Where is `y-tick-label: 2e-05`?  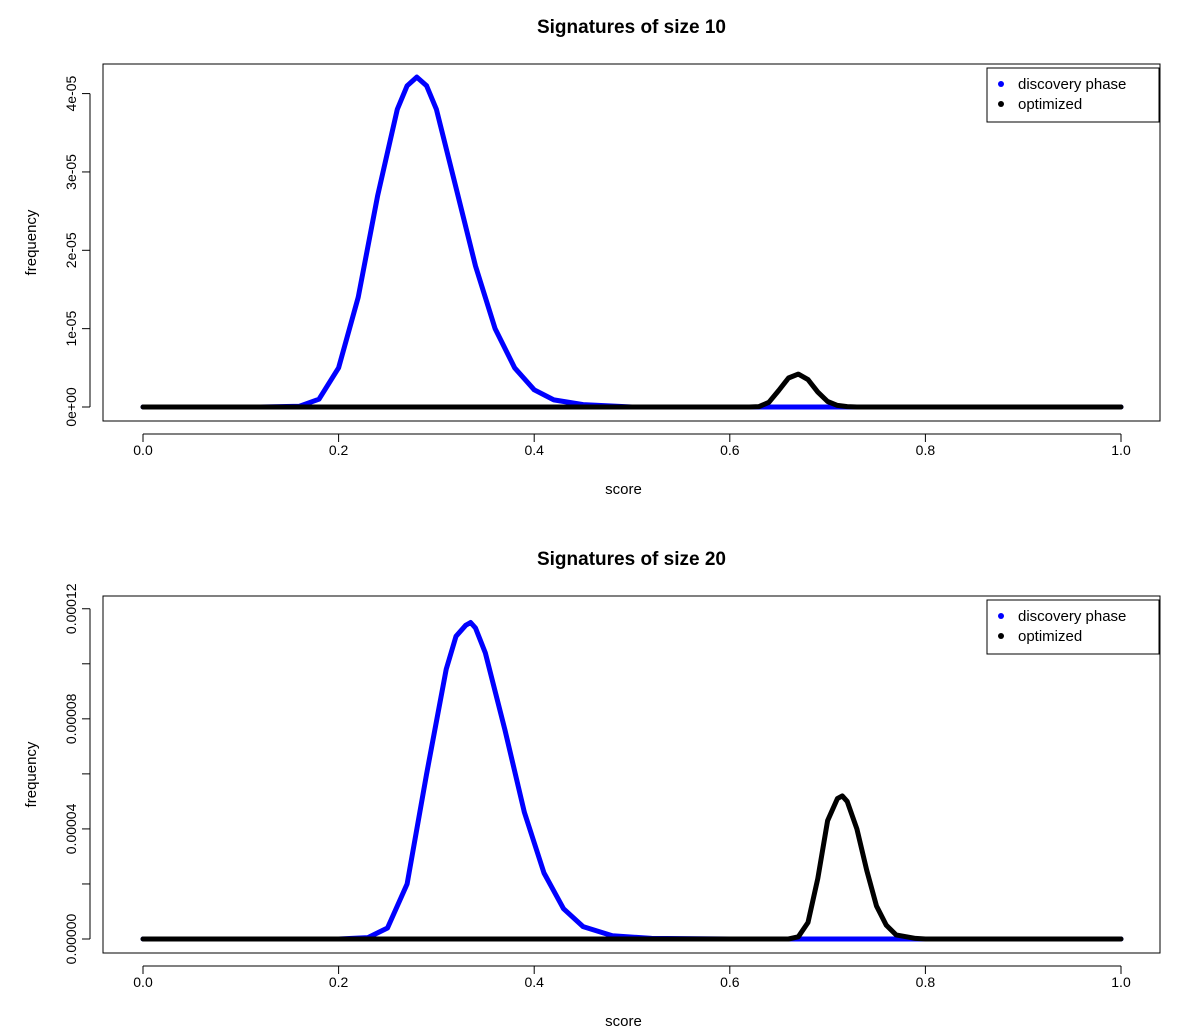 y-tick-label: 2e-05 is located at coordinates (71, 250).